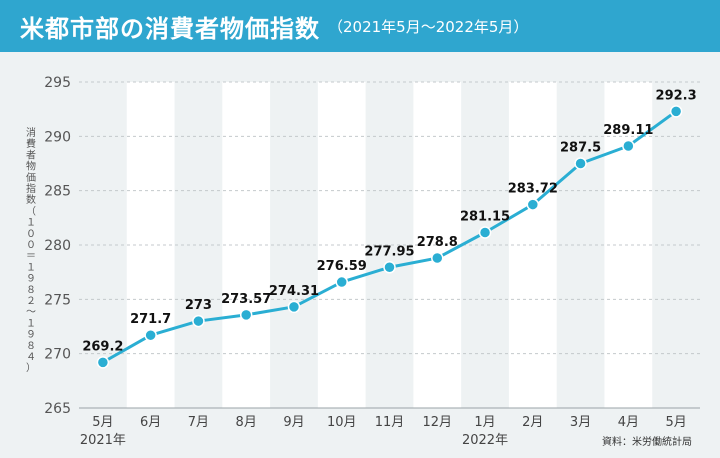 Image resolution: width=720 pixels, height=458 pixels. What do you see at coordinates (31, 188) in the screenshot?
I see `y-axis-label-char: 指` at bounding box center [31, 188].